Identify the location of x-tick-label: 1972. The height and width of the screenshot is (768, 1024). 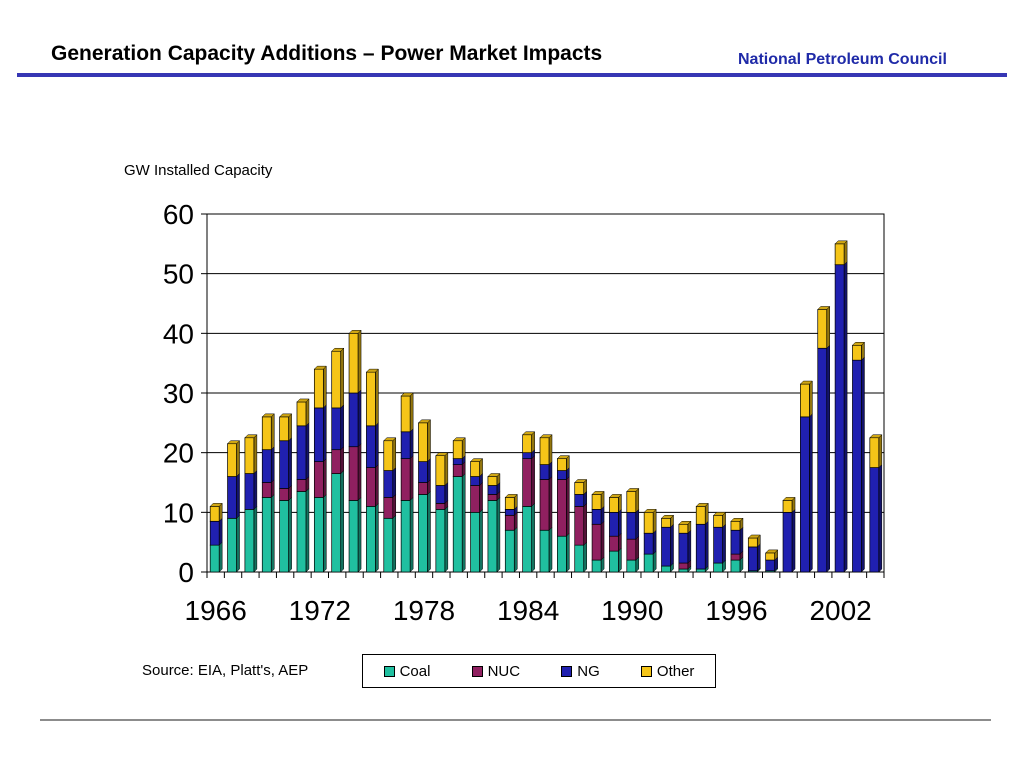
(320, 610).